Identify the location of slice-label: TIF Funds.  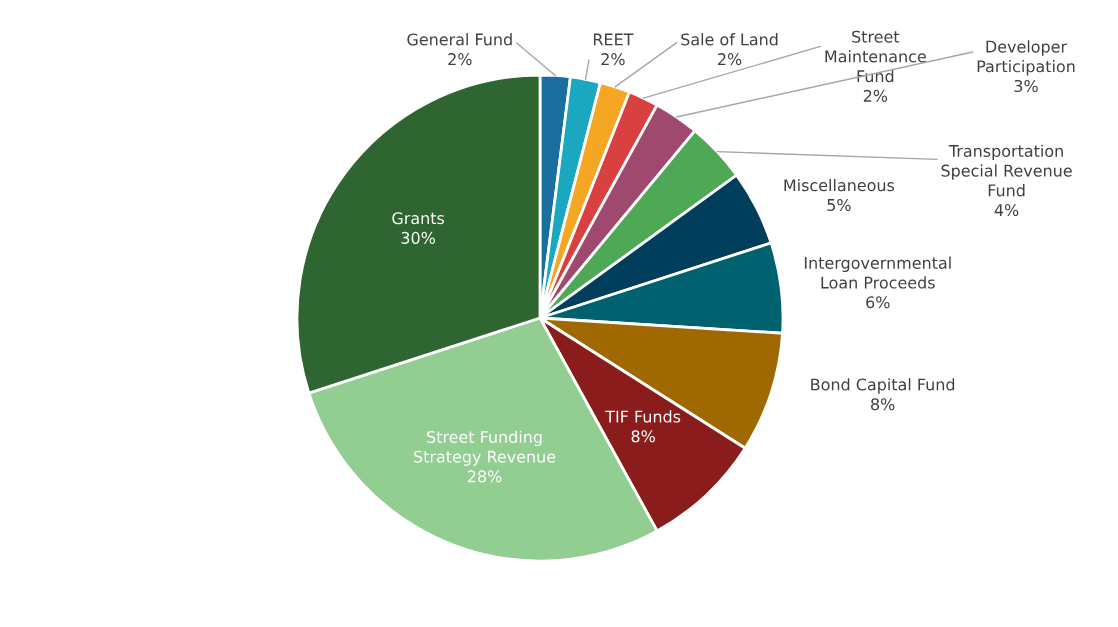
(643, 416).